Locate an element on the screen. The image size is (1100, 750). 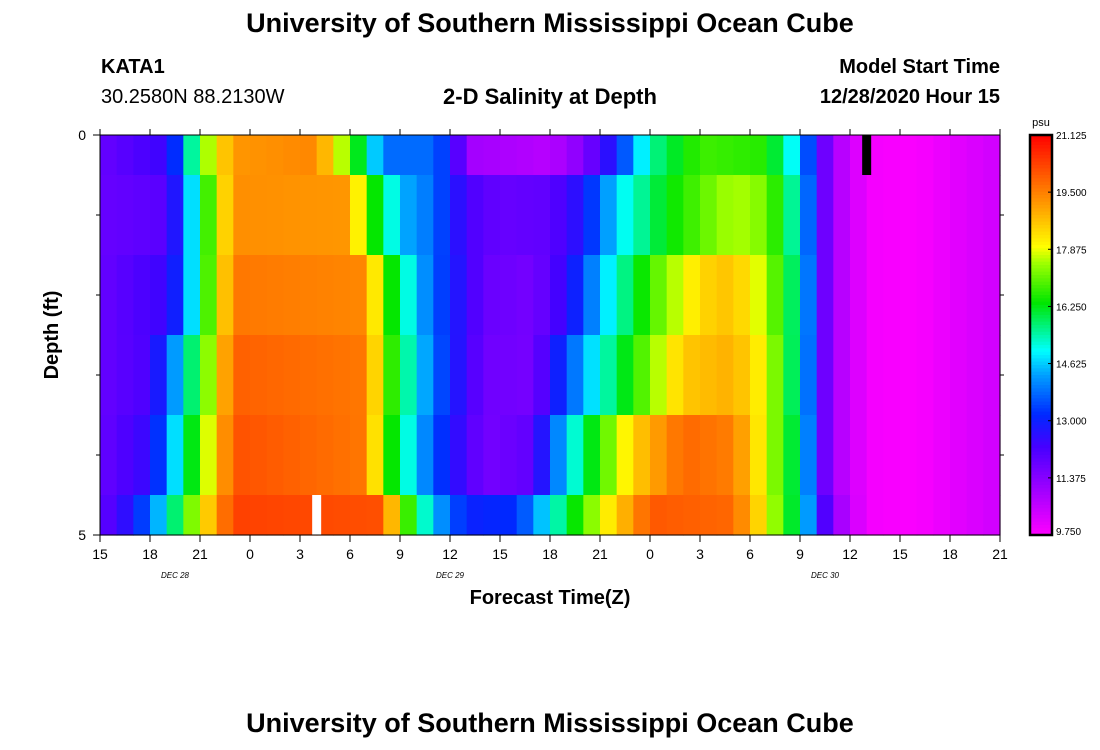
x-tick-label: 0 is located at coordinates (250, 554).